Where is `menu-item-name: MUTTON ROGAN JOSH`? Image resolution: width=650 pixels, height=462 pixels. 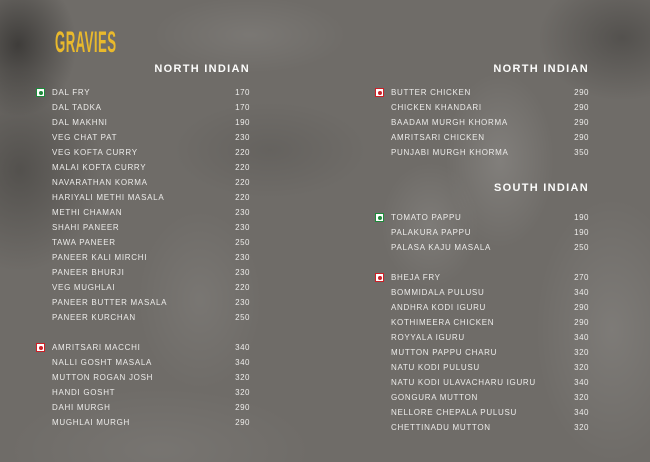
menu-item-name: MUTTON ROGAN JOSH is located at coordinates (103, 377).